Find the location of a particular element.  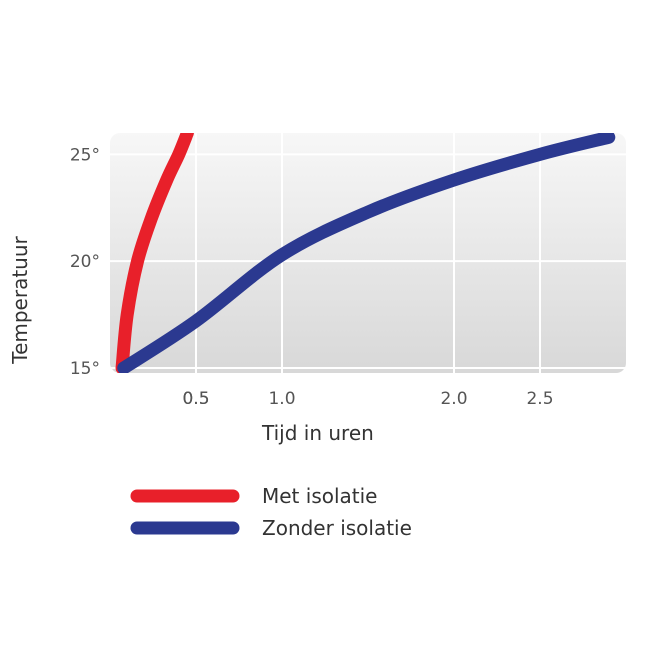

x-tick-label: 2.5 is located at coordinates (539, 399).